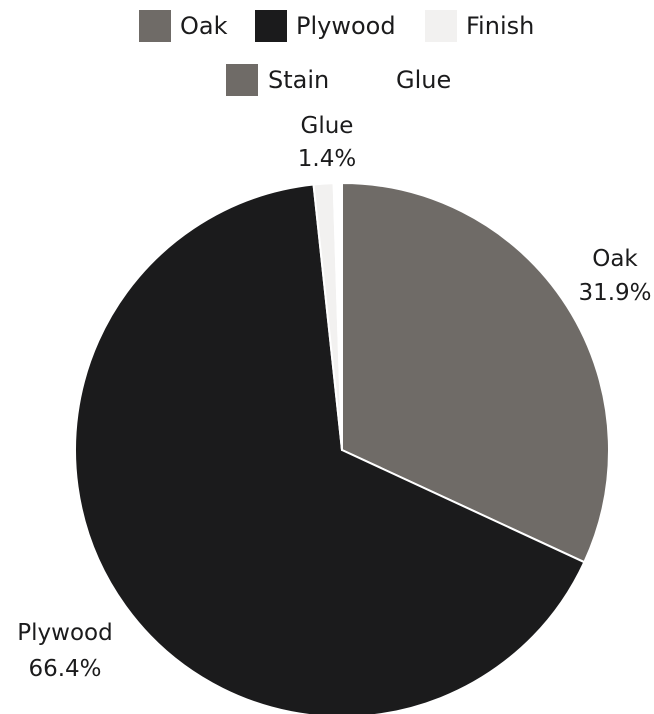 The image size is (654, 714). I want to click on legend-swatch-stain, so click(242, 80).